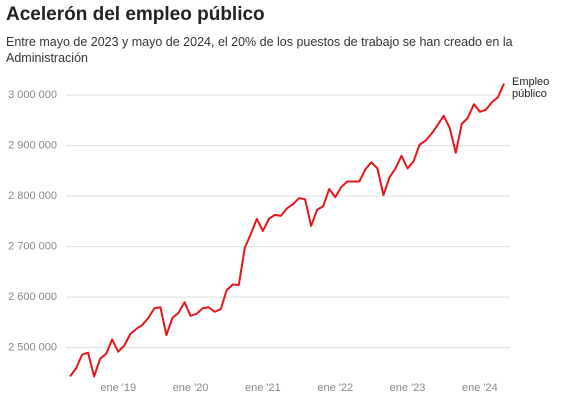 The image size is (569, 401). I want to click on x-tick-label: ene '20, so click(191, 388).